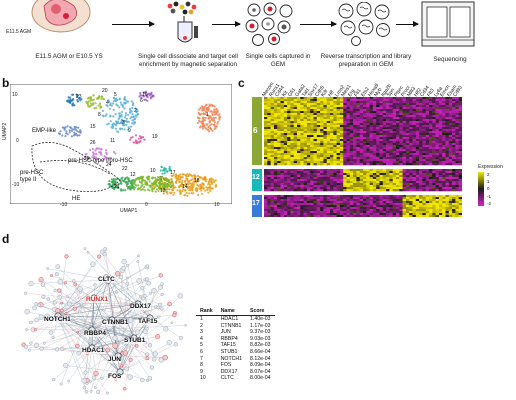 The height and width of the screenshot is (400, 516). I want to click on cluster-label: 16, so click(145, 95).